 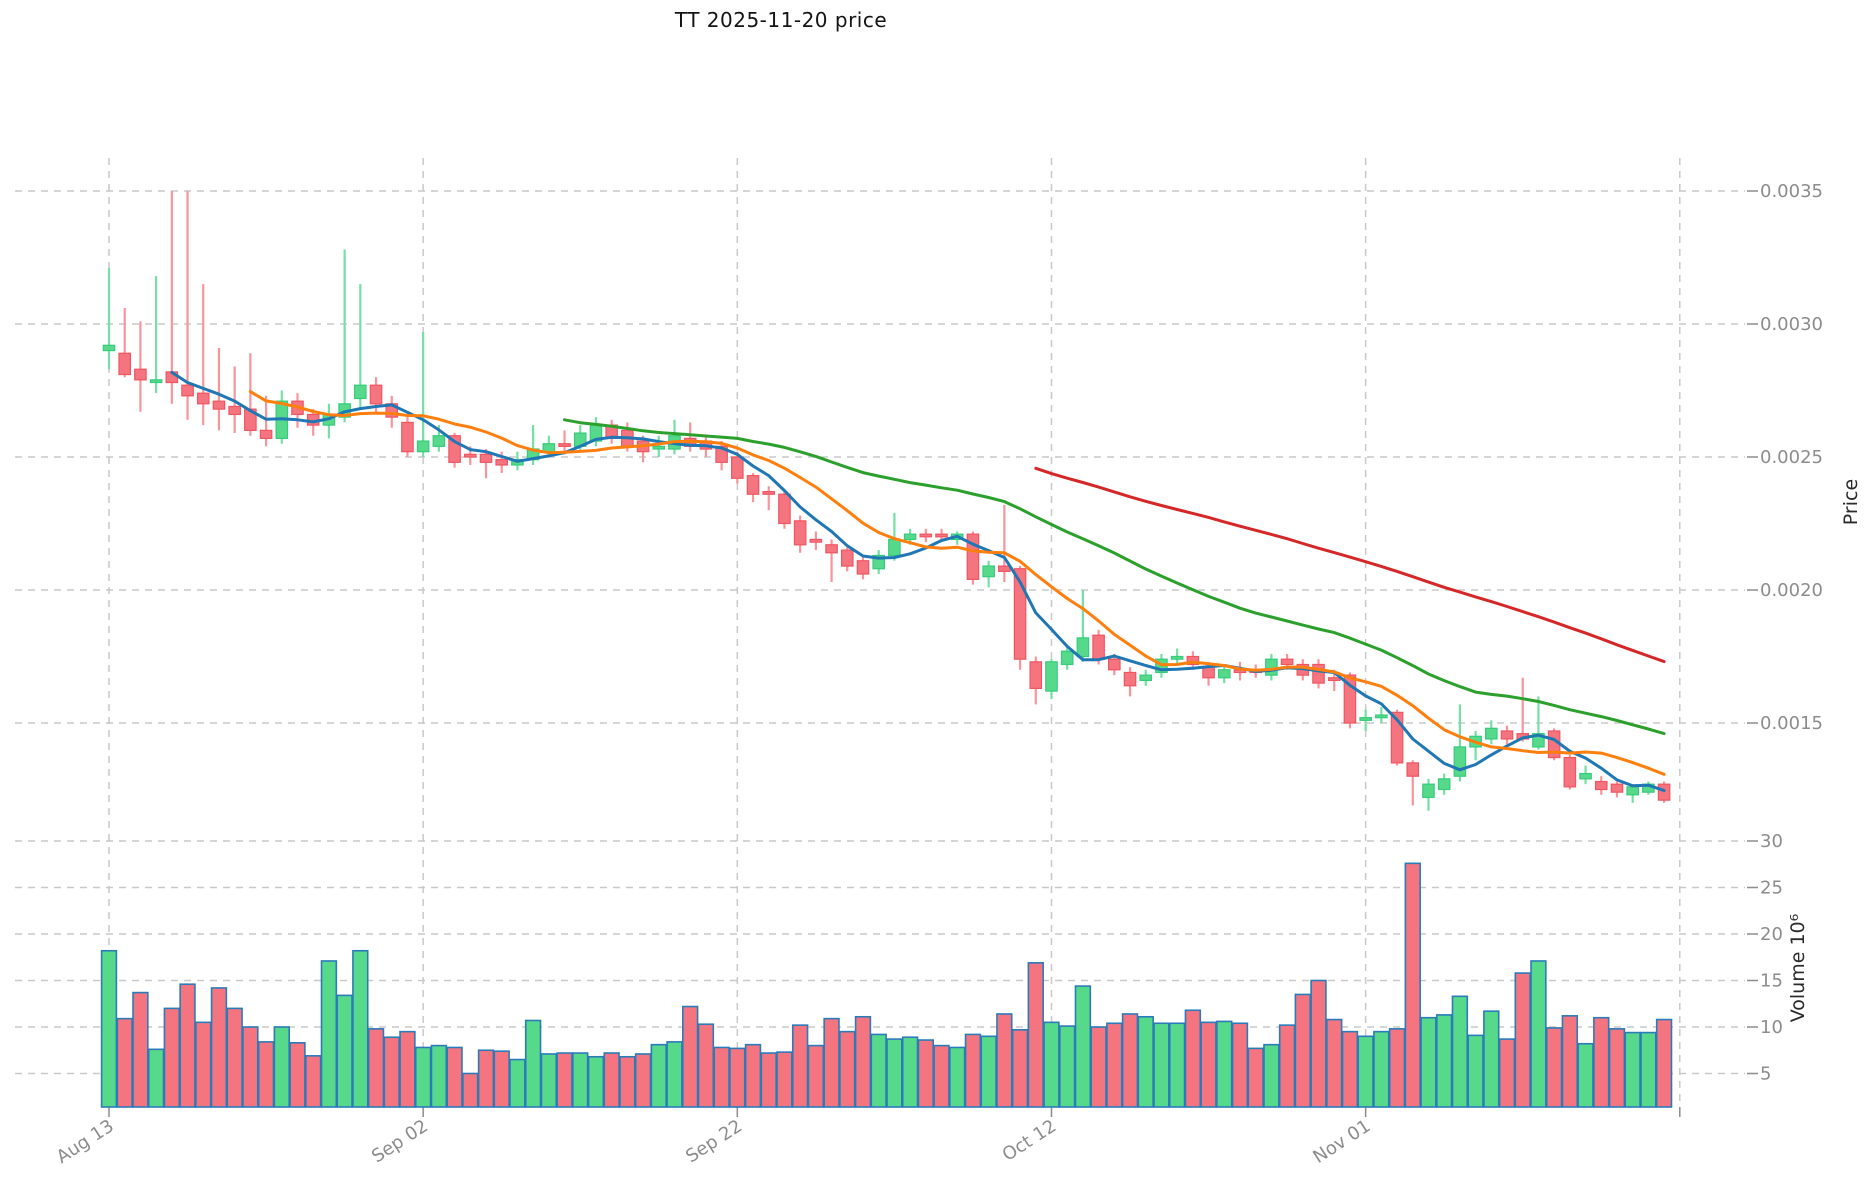 What do you see at coordinates (714, 1142) in the screenshot?
I see `x-tick-label: Sep 22` at bounding box center [714, 1142].